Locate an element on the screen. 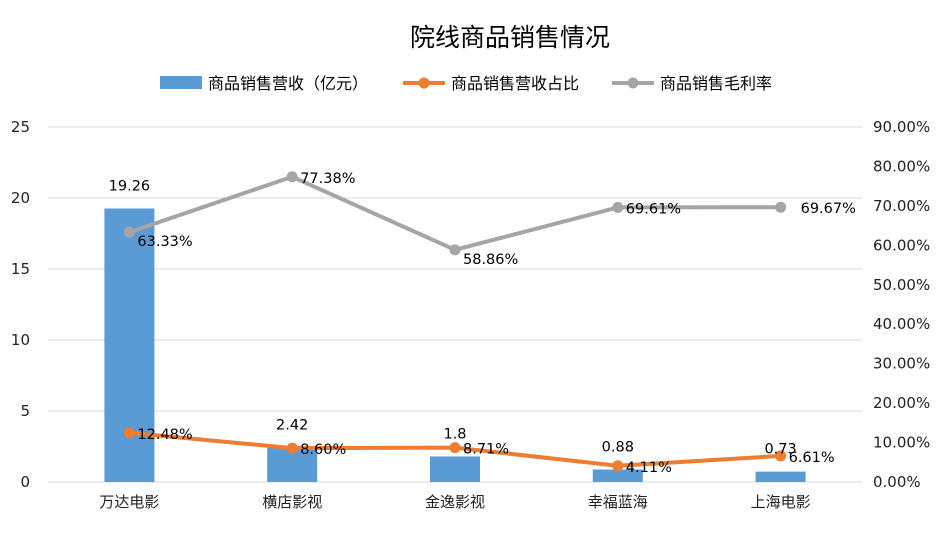 The height and width of the screenshot is (536, 945). line-value-label: 8.60% is located at coordinates (323, 450).